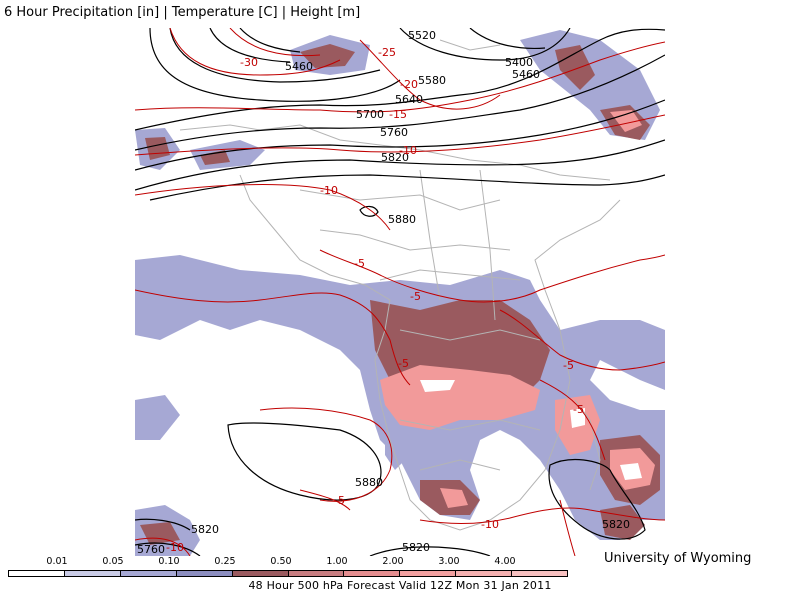  Describe the element at coordinates (449, 561) in the screenshot. I see `legend-label: 3.00` at that location.